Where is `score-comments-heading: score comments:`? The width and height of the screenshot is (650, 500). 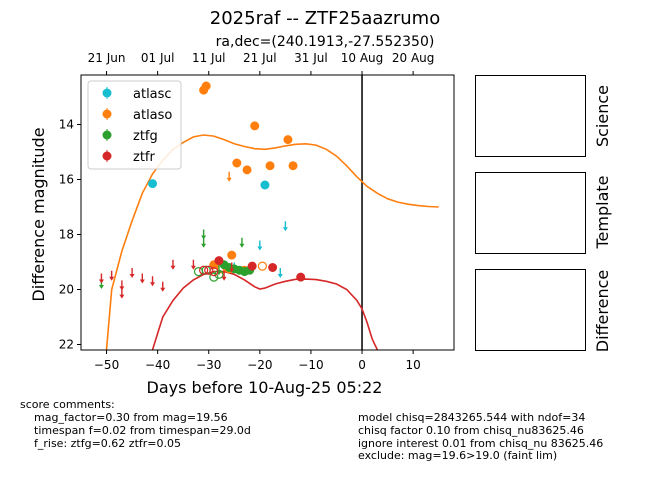
score-comments-heading: score comments: is located at coordinates (67, 404).